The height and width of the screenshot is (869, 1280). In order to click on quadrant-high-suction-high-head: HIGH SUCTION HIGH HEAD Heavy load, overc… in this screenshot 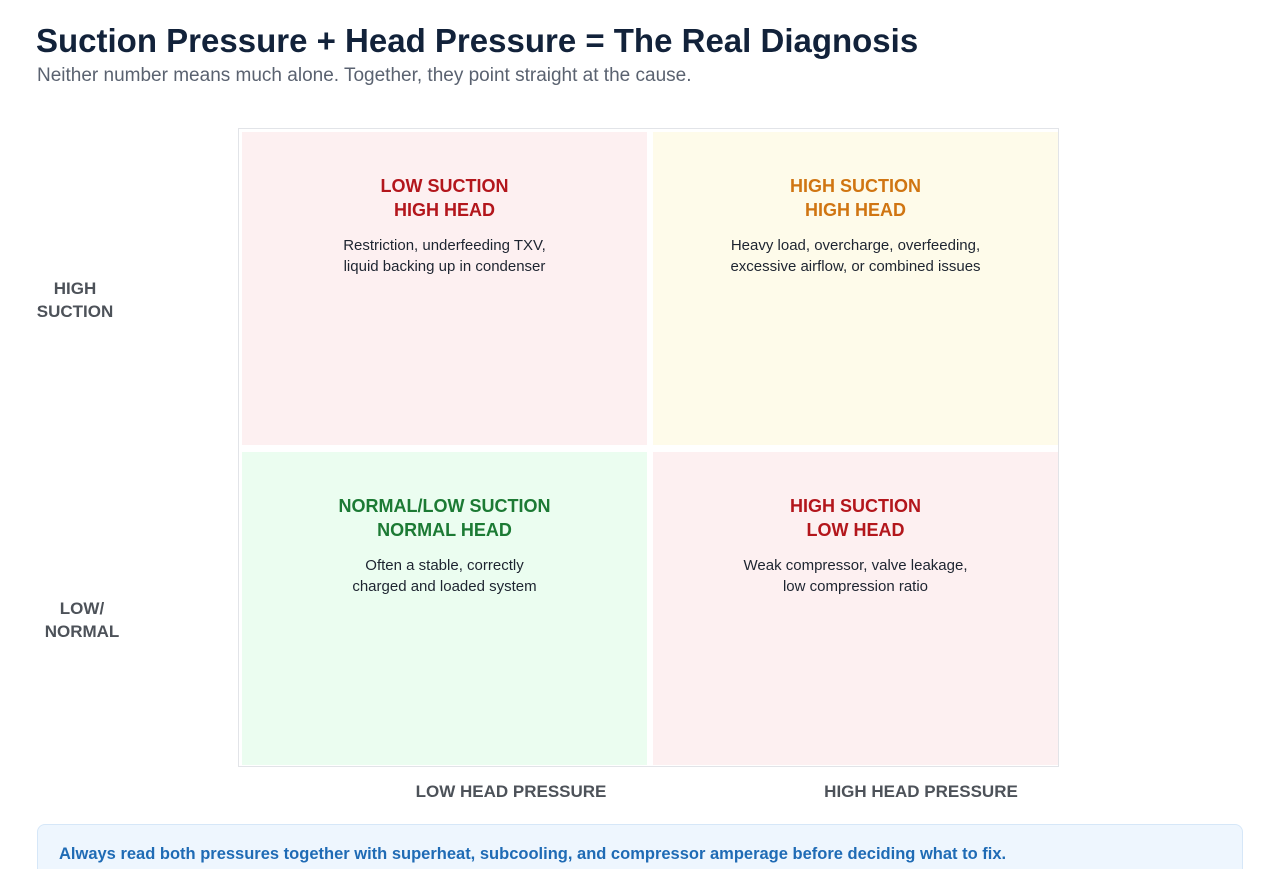, I will do `click(855, 288)`.